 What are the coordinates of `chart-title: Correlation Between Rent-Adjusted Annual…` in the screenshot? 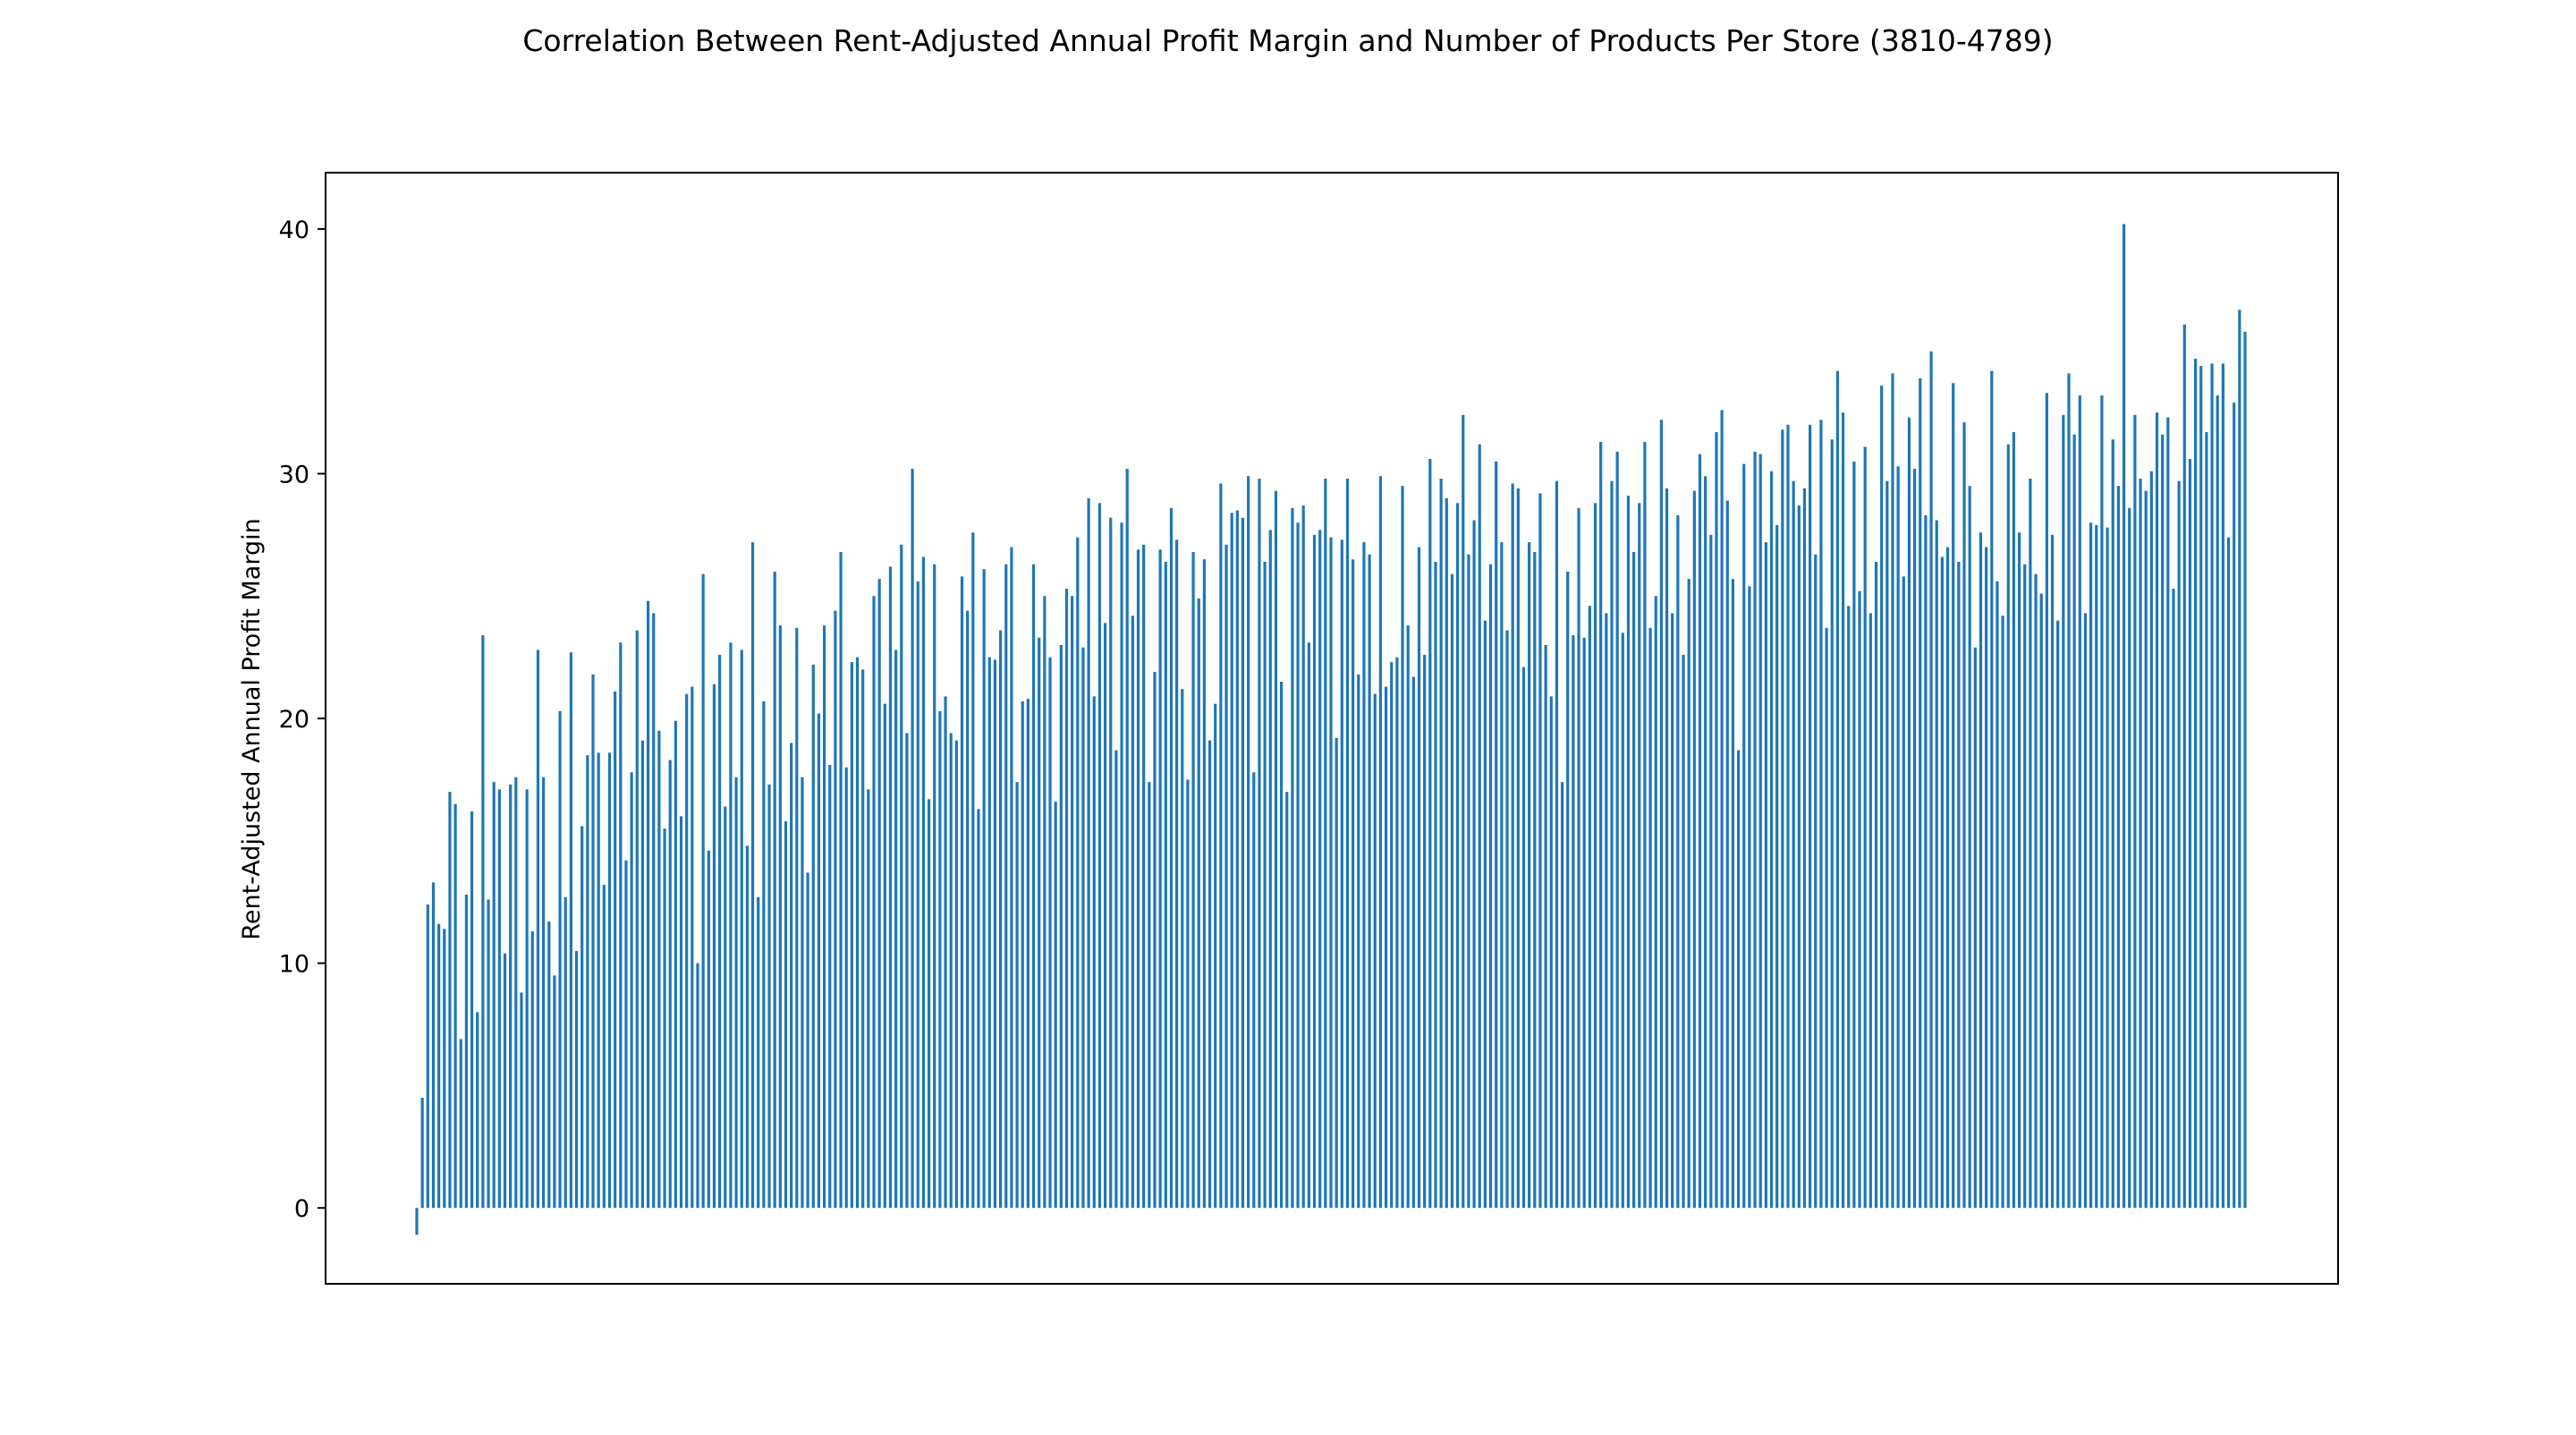 It's located at (1287, 40).